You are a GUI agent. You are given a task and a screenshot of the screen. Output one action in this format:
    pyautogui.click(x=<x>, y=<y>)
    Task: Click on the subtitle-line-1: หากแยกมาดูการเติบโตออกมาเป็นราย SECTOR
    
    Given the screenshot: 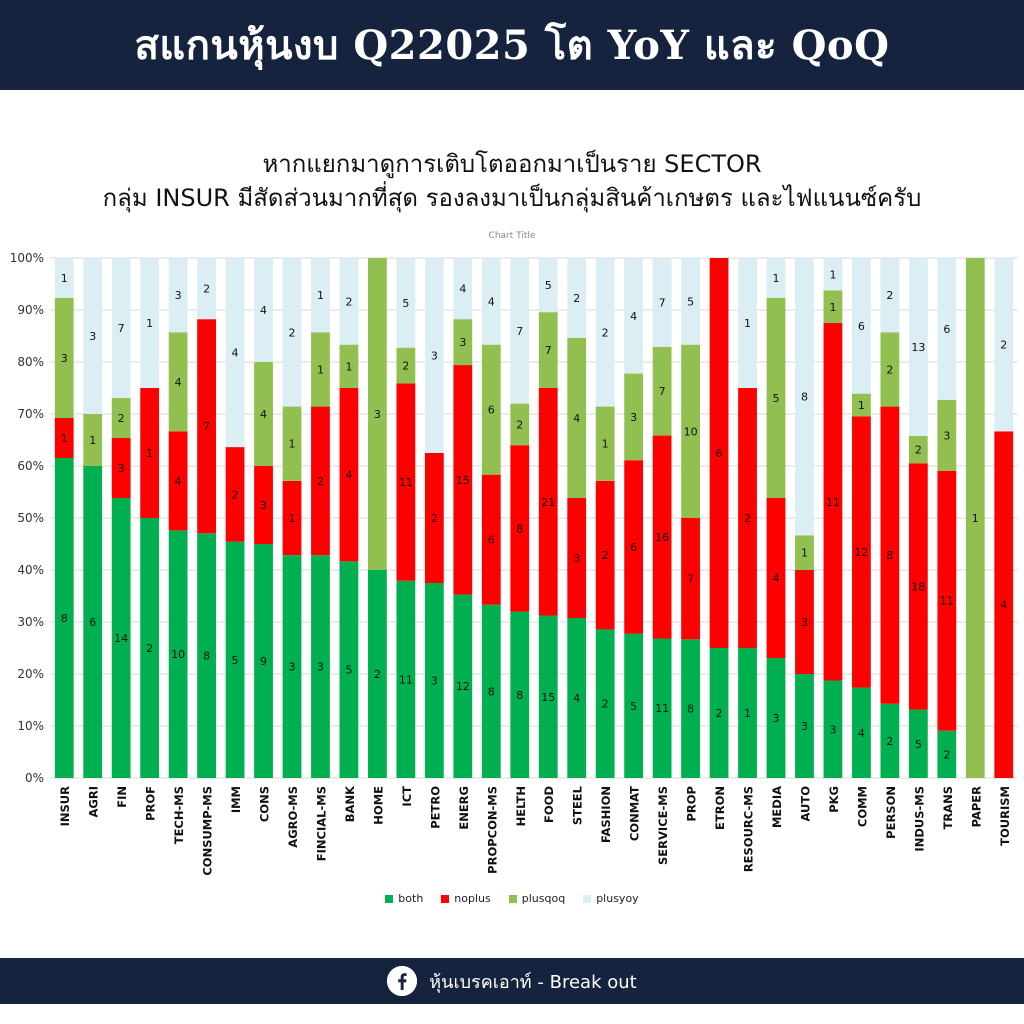 What is the action you would take?
    pyautogui.click(x=512, y=164)
    